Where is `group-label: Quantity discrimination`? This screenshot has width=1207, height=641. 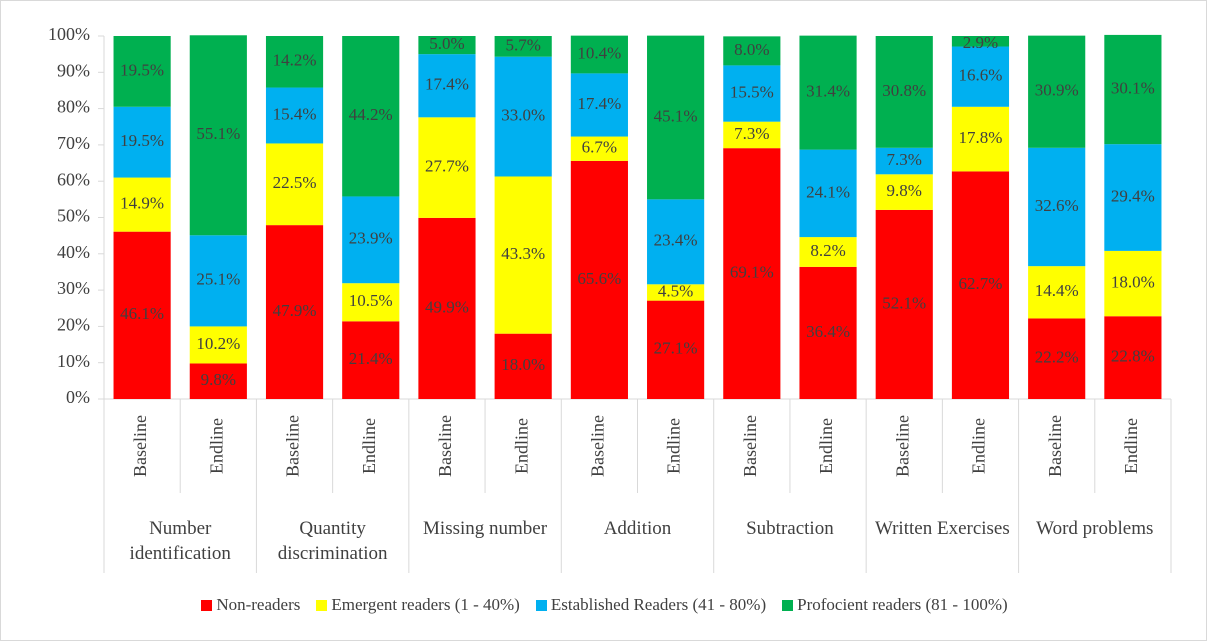
group-label: Quantity discrimination is located at coordinates (332, 541).